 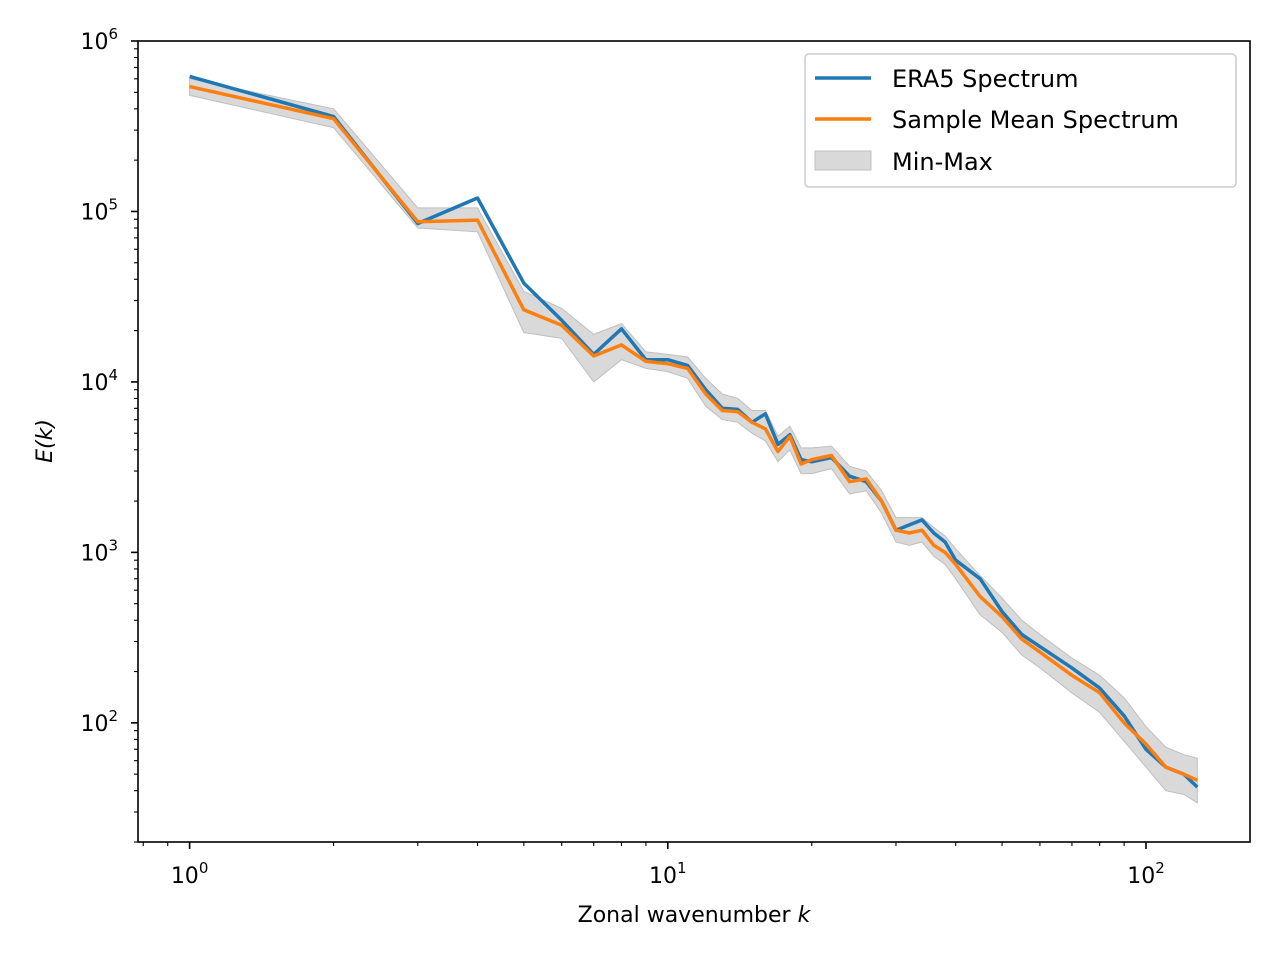 I want to click on y-axis: 10² 10³ 10⁴ 10⁵ 10⁶, so click(x=109, y=434).